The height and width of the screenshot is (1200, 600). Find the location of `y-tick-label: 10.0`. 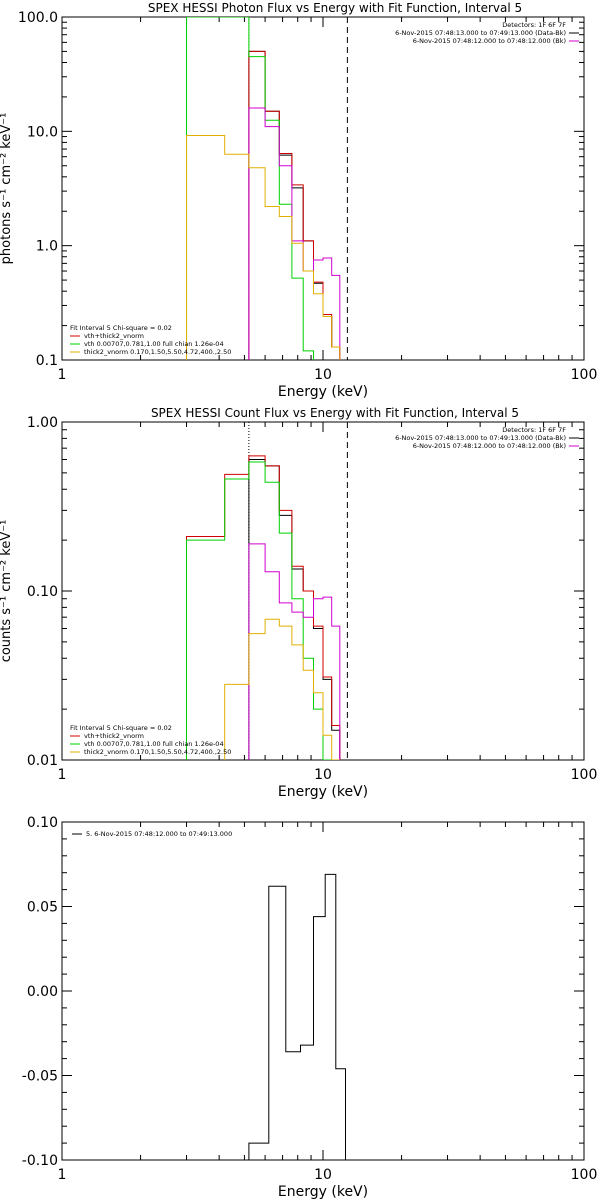

y-tick-label: 10.0 is located at coordinates (42, 132).